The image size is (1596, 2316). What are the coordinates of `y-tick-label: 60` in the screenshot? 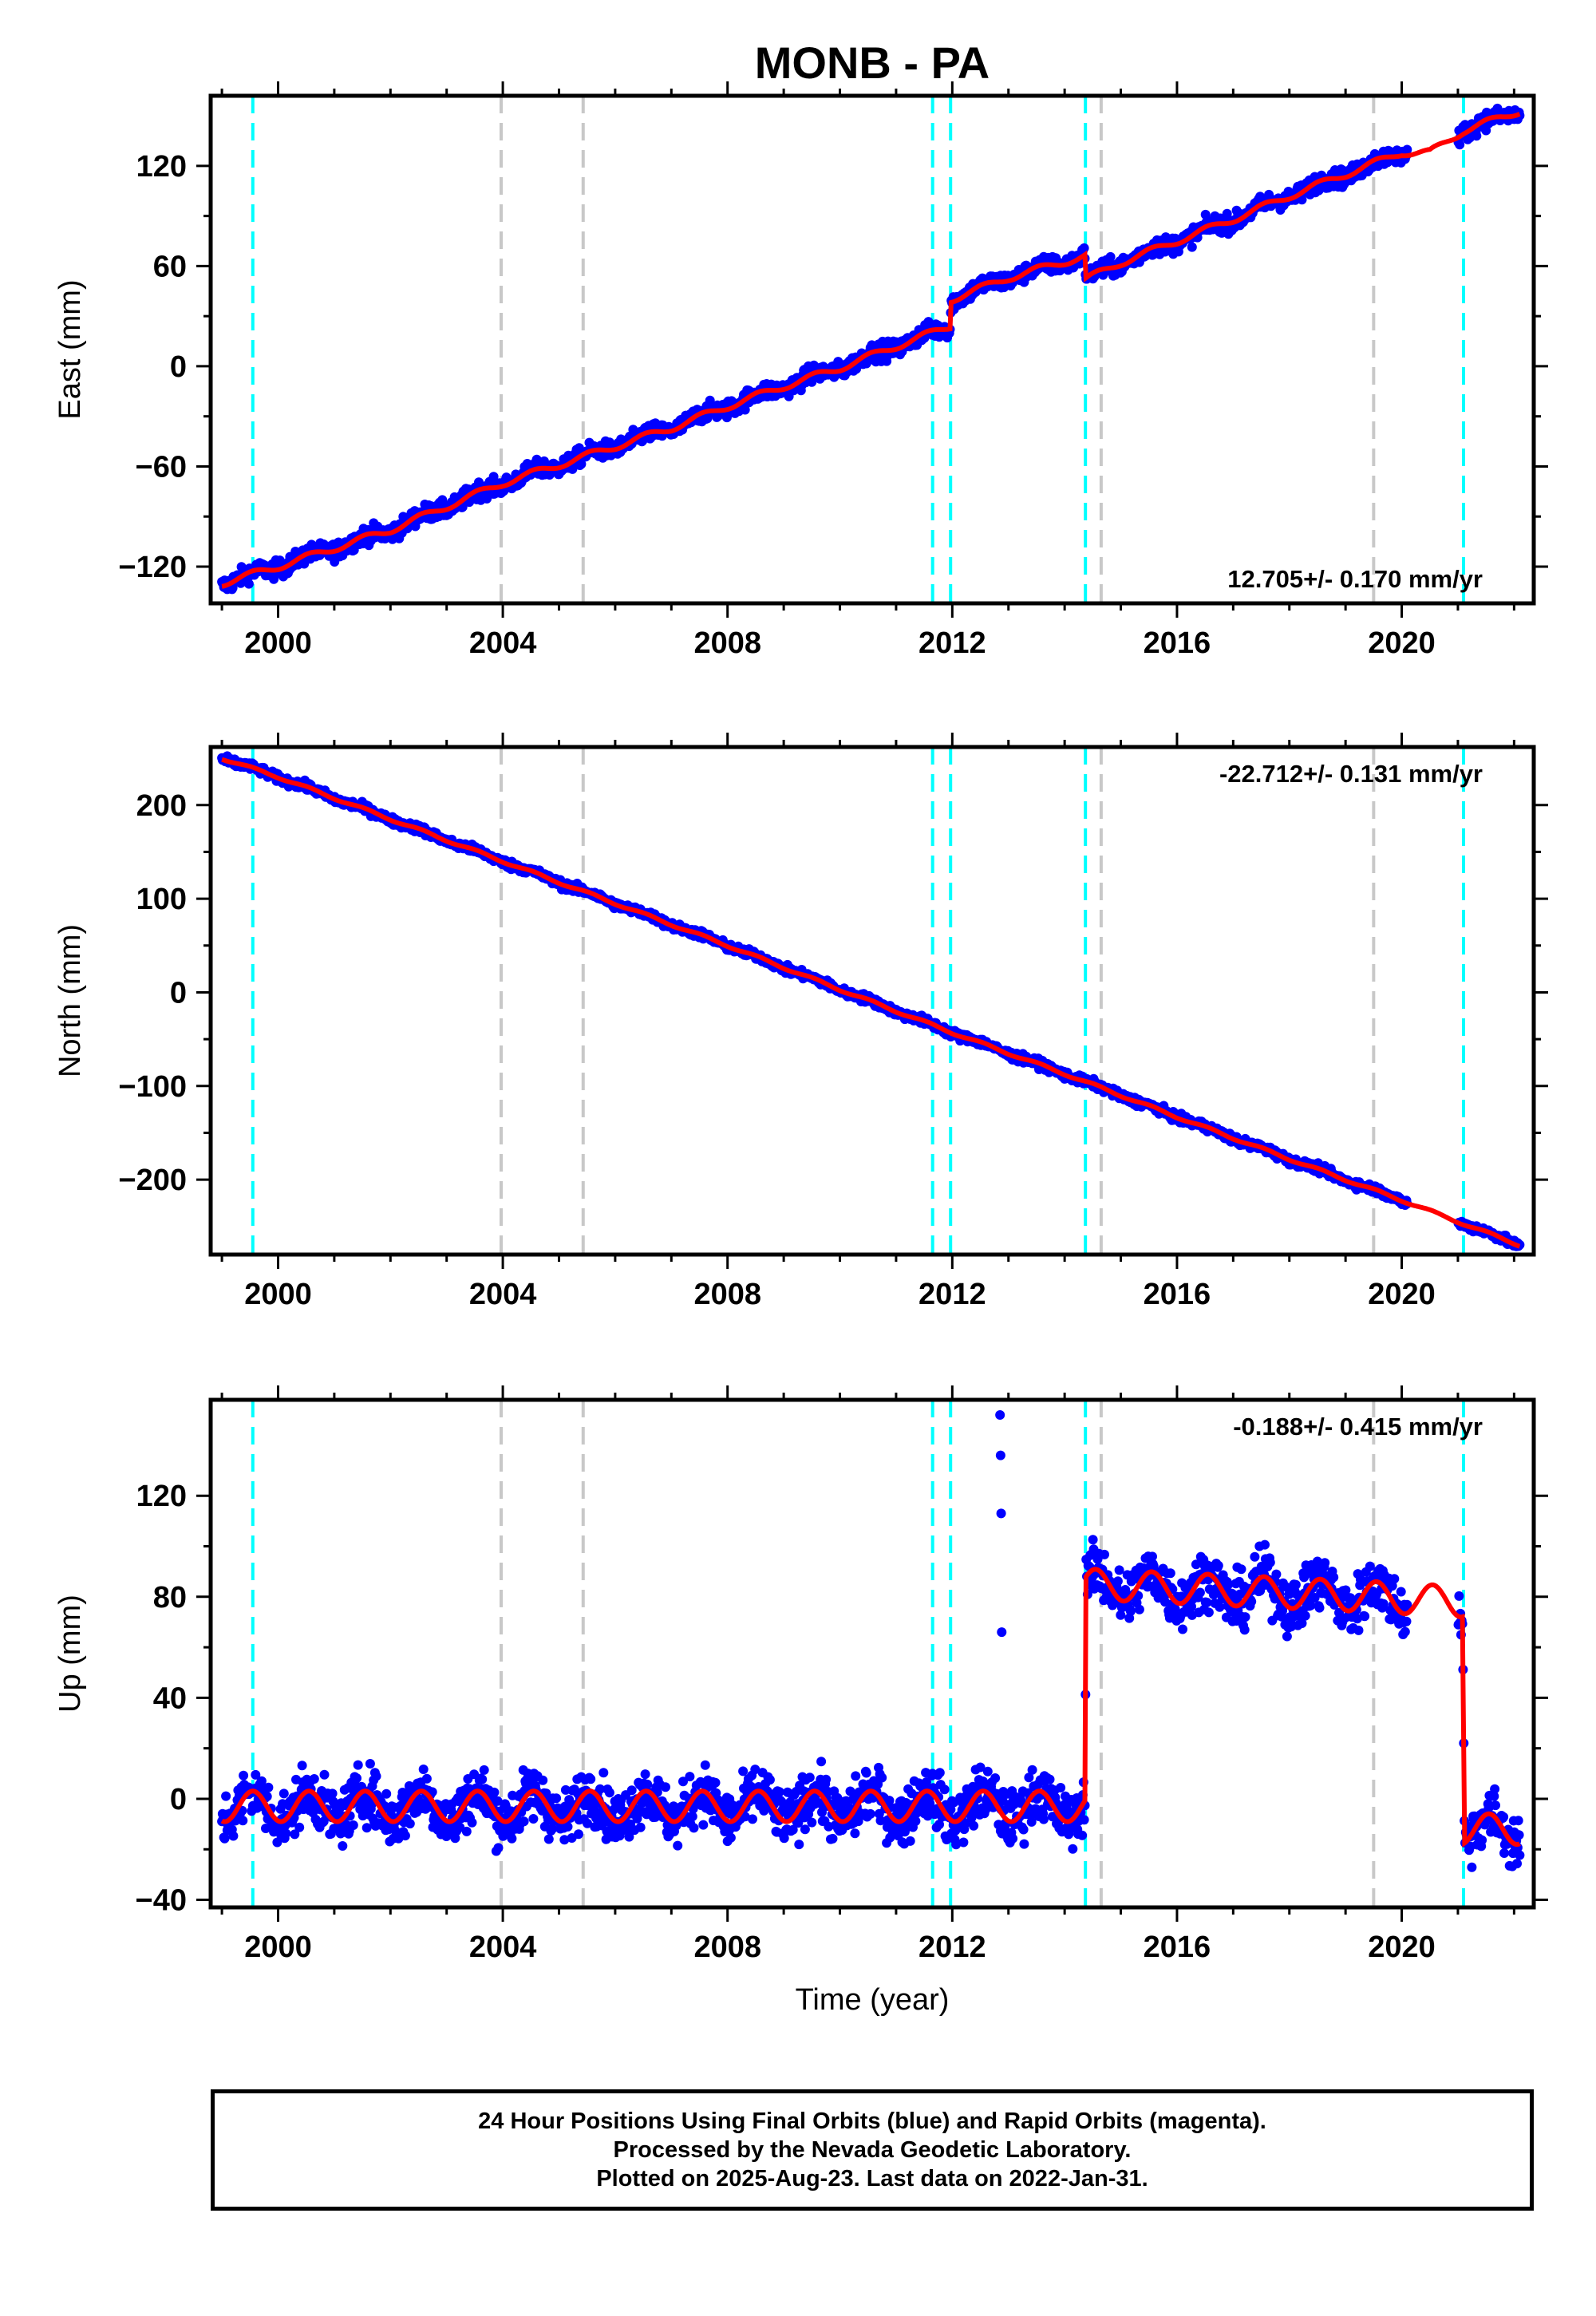 It's located at (170, 266).